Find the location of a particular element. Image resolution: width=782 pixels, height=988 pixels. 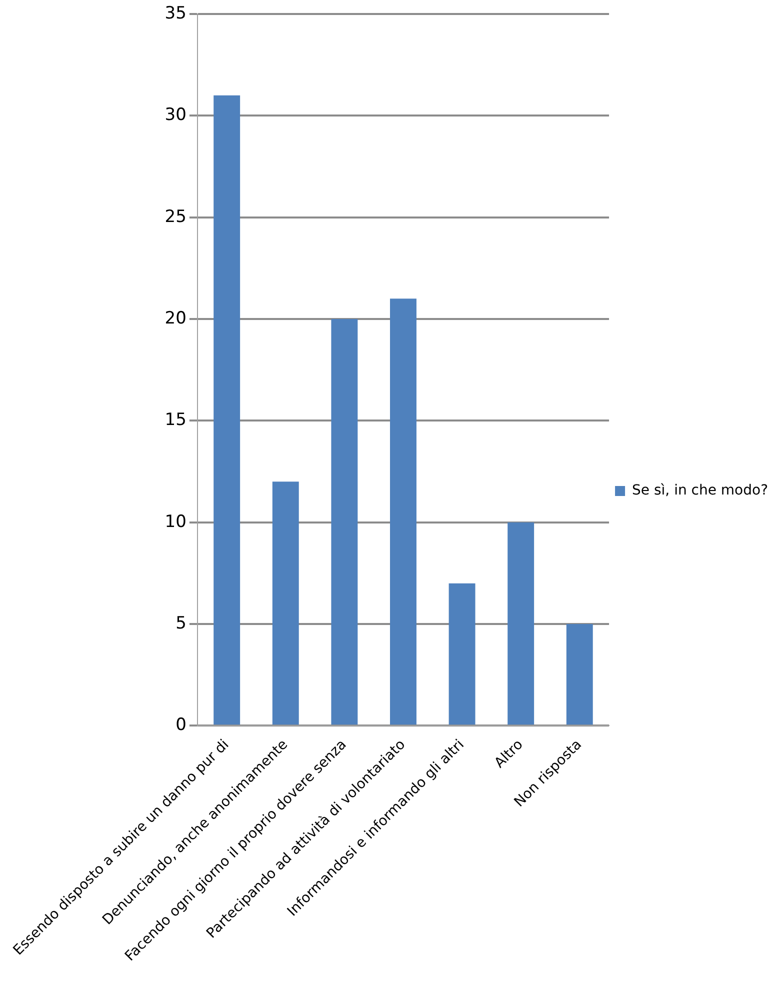

y-tick-label: 5 is located at coordinates (181, 623).